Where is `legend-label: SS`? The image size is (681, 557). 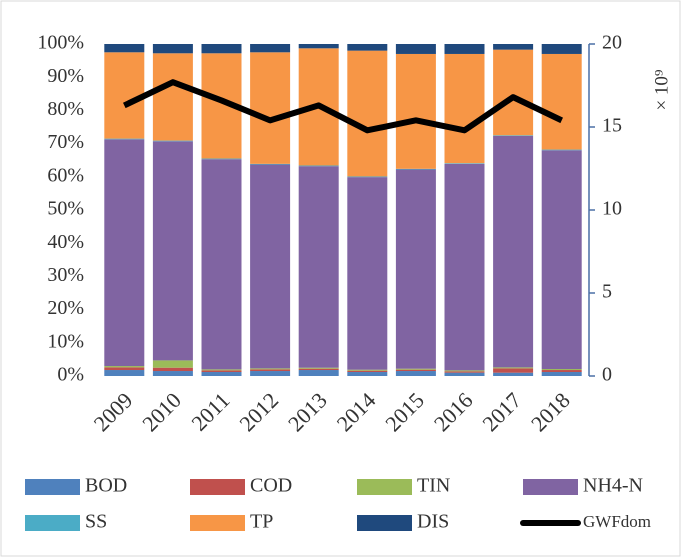
legend-label: SS is located at coordinates (96, 522).